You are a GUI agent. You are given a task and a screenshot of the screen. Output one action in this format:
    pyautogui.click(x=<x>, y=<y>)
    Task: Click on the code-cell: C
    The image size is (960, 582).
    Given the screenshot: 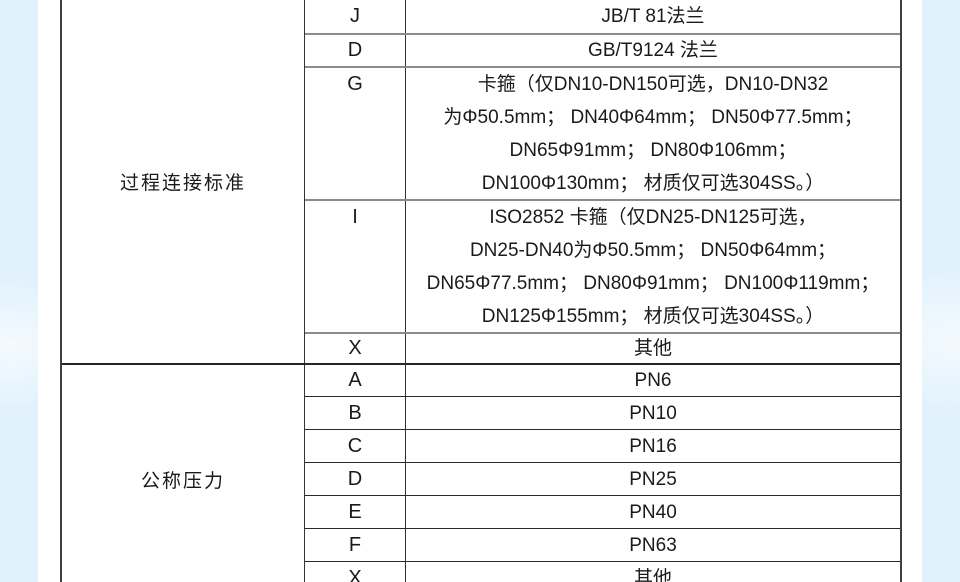 What is the action you would take?
    pyautogui.click(x=355, y=446)
    